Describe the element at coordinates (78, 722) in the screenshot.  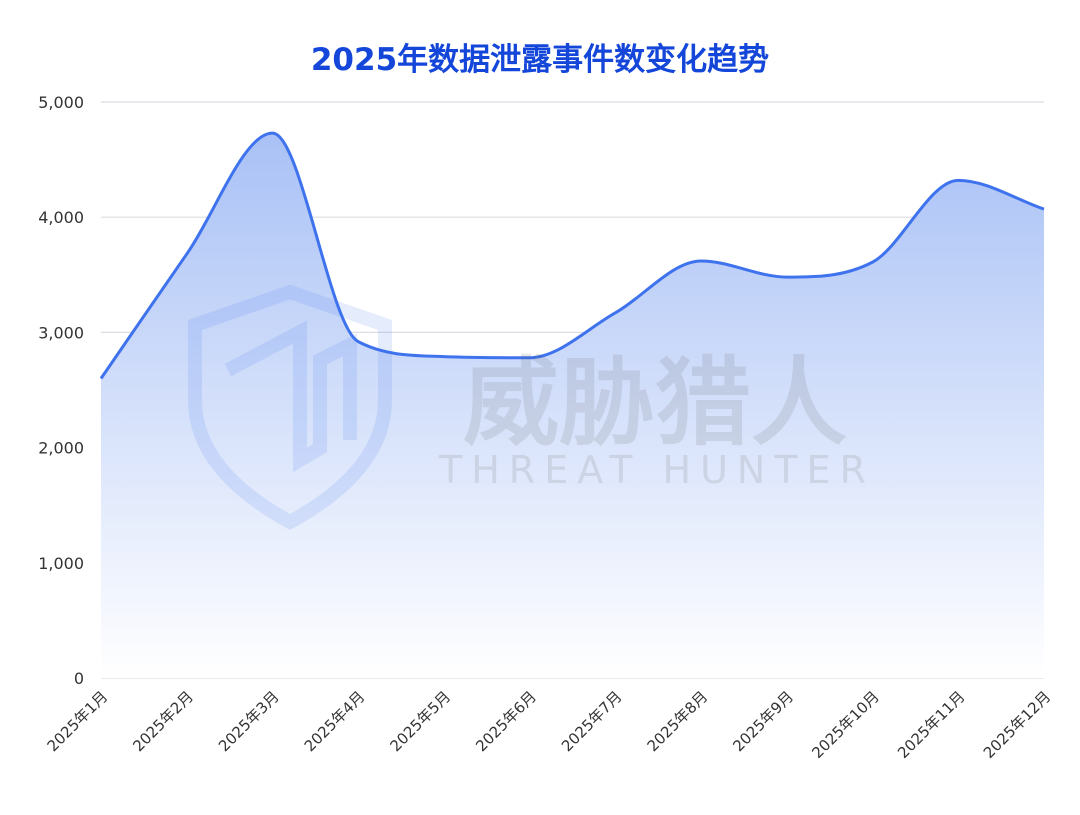
I see `x-tick-label: 2025年1月` at that location.